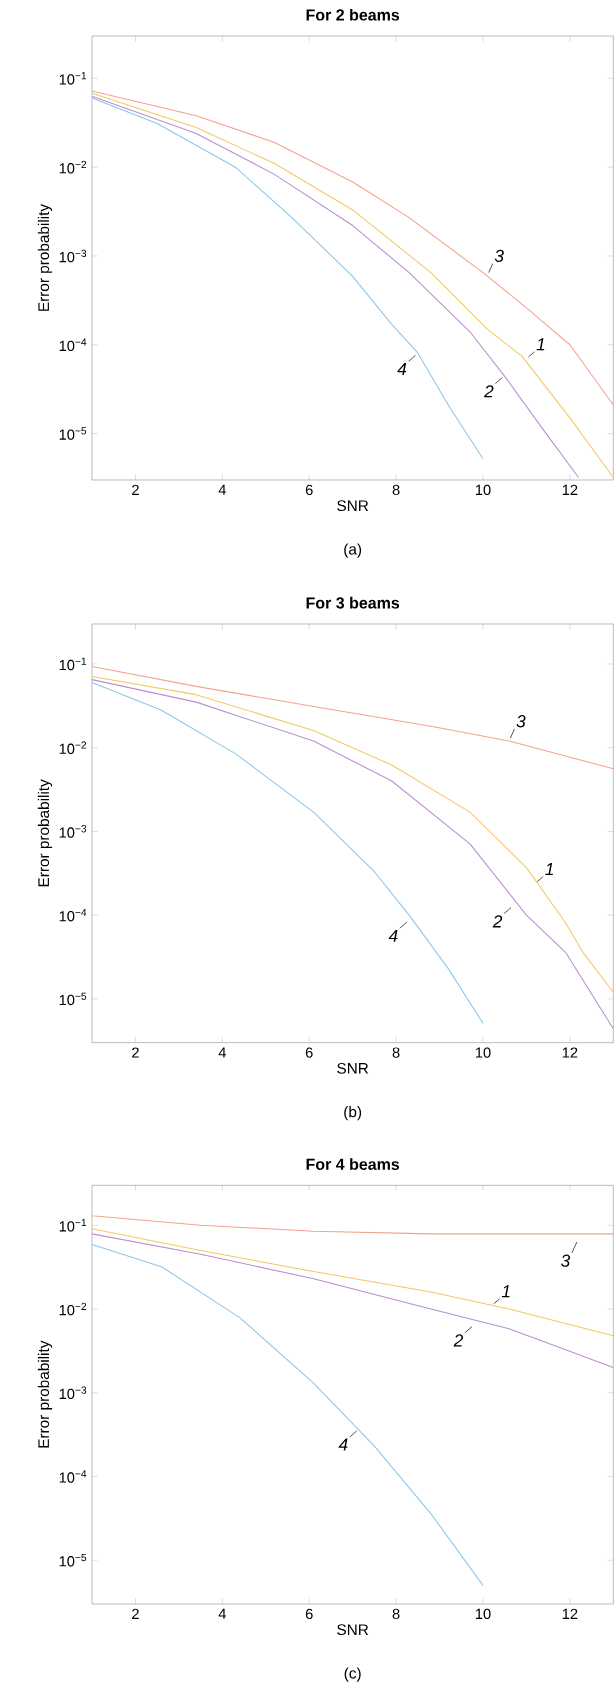 The height and width of the screenshot is (1704, 616). What do you see at coordinates (353, 1113) in the screenshot?
I see `text: (b)` at bounding box center [353, 1113].